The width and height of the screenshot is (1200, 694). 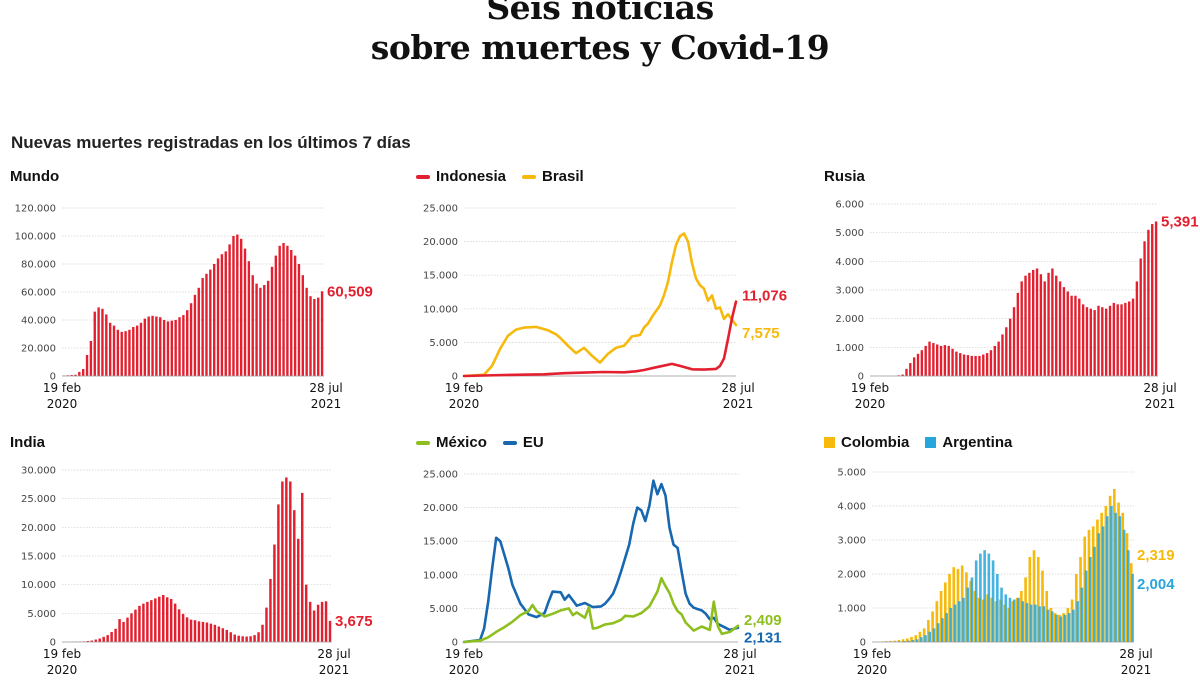 What do you see at coordinates (38, 293) in the screenshot?
I see `y-tick-label: 60.000` at bounding box center [38, 293].